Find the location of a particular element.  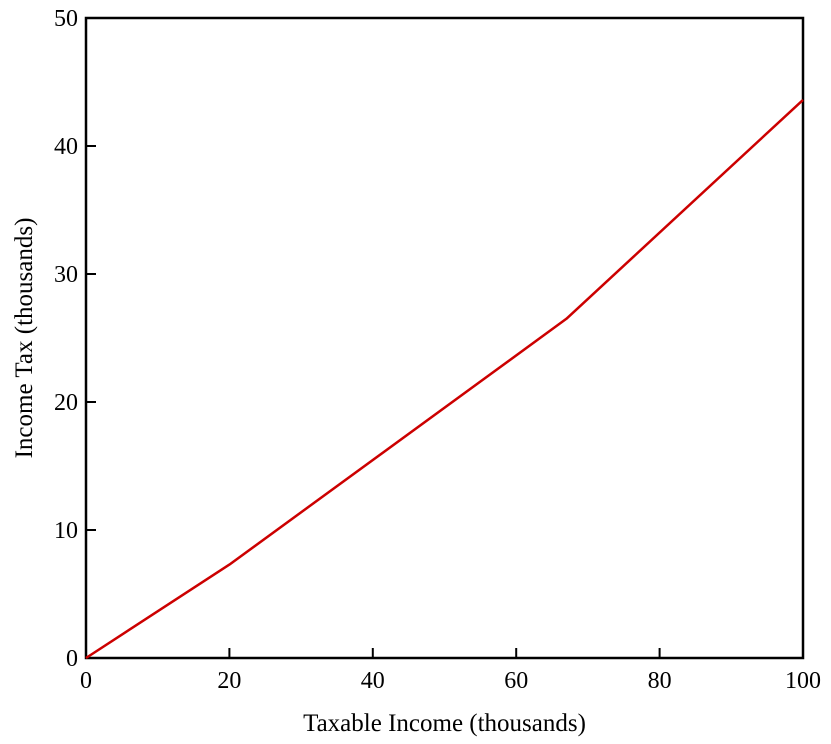

x-axis-title: Taxable Income (thousands) is located at coordinates (444, 723).